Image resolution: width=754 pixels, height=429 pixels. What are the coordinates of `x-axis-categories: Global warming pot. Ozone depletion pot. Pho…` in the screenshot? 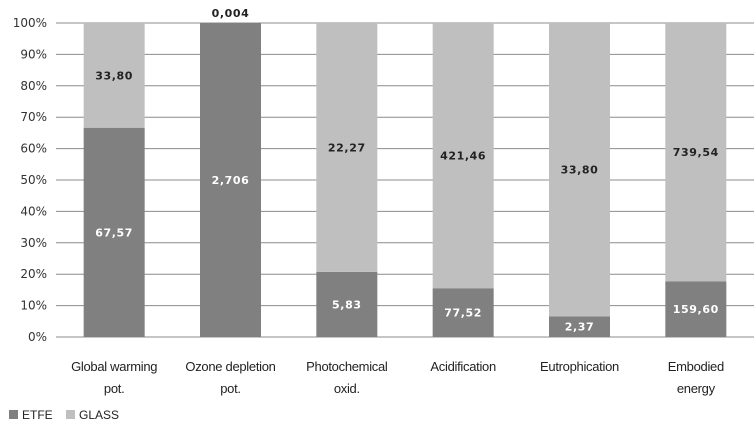 It's located at (397, 377).